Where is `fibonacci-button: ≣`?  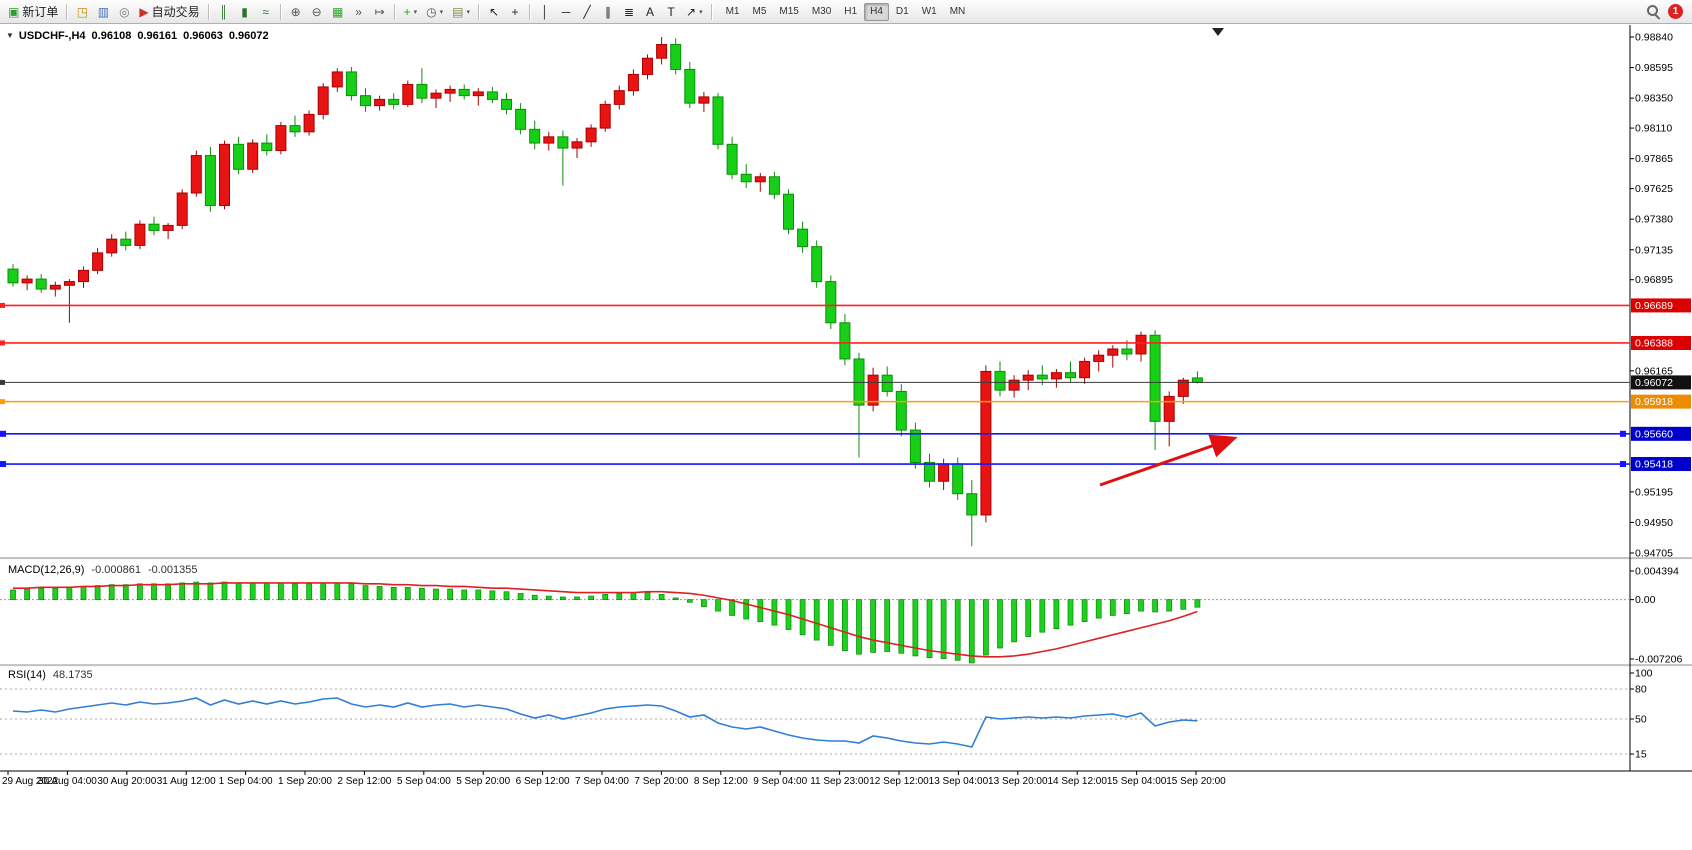 fibonacci-button: ≣ is located at coordinates (629, 12).